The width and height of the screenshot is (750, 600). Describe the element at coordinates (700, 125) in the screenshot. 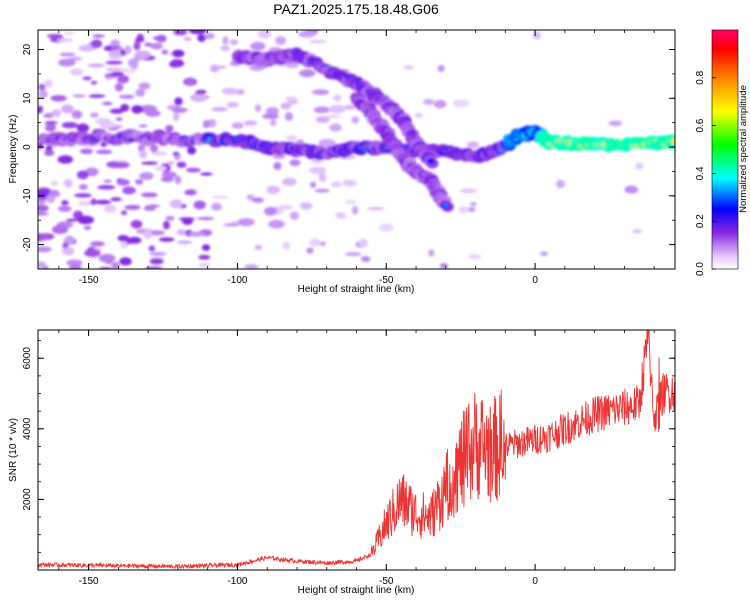

I see `colorbar-tick-label: 0.6` at that location.